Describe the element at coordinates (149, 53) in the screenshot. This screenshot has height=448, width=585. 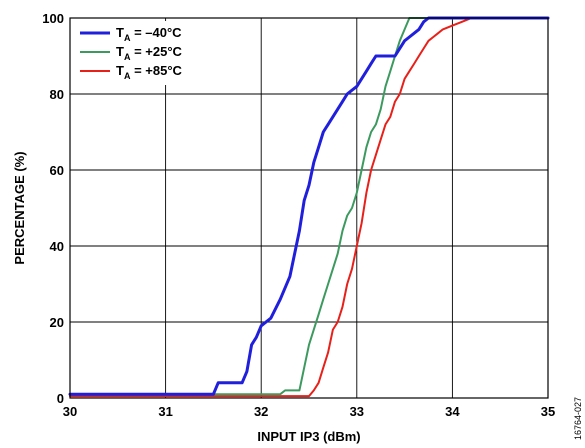
I see `legend-label-1: TA = +25°C` at that location.